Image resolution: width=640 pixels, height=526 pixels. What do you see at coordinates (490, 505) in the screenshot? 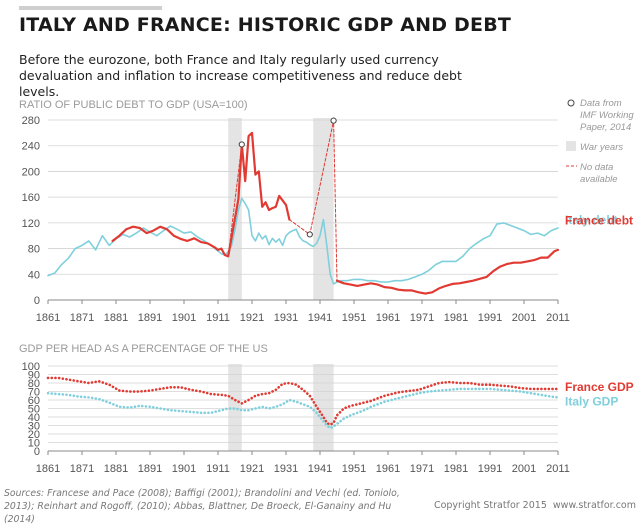
I see `footer-copyright: Copyright Stratfor 2015` at bounding box center [490, 505].